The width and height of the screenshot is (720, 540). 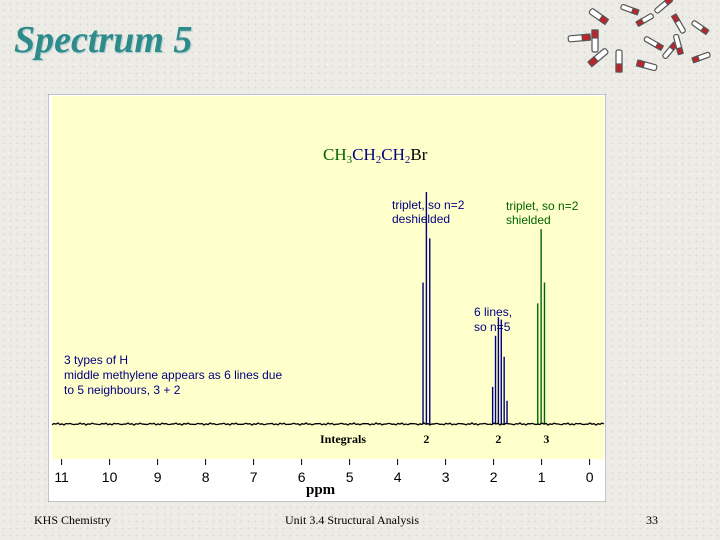 What do you see at coordinates (335, 154) in the screenshot?
I see `molecule-part-0: CH` at bounding box center [335, 154].